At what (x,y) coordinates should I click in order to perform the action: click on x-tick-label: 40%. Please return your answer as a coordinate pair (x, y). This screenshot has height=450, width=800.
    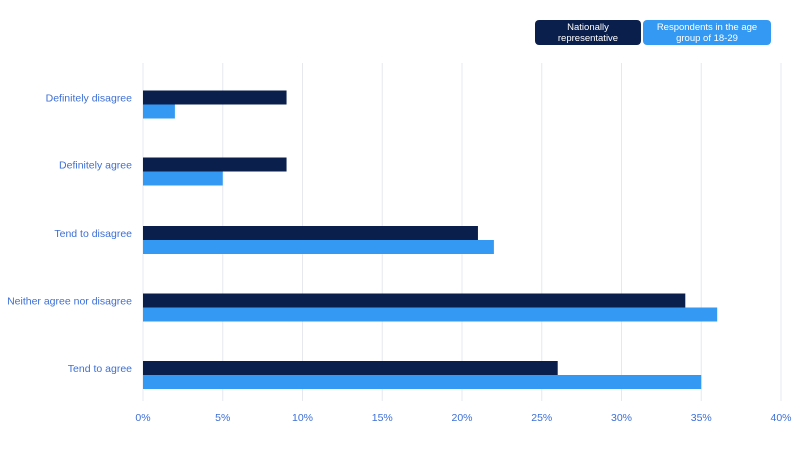
    Looking at the image, I should click on (780, 418).